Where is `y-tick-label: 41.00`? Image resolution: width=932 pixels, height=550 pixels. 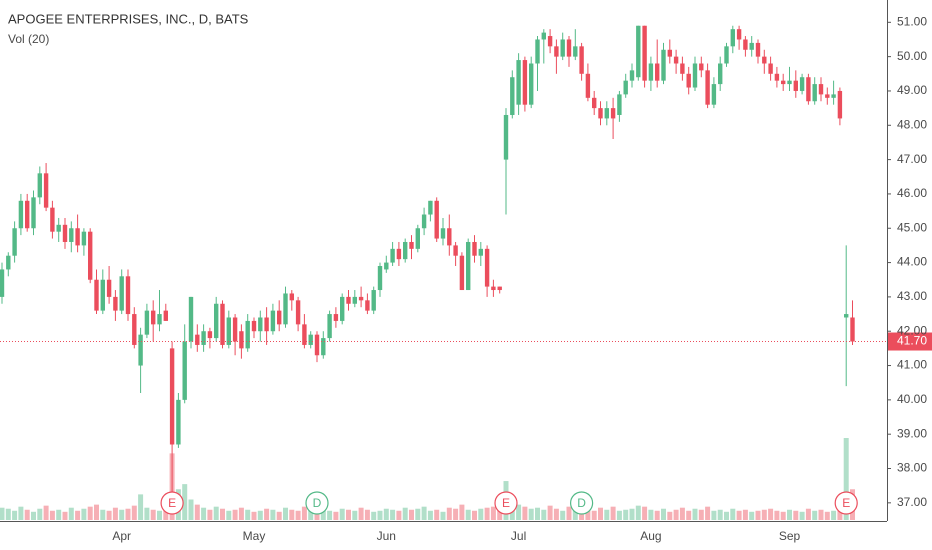
y-tick-label: 41.00 is located at coordinates (912, 365).